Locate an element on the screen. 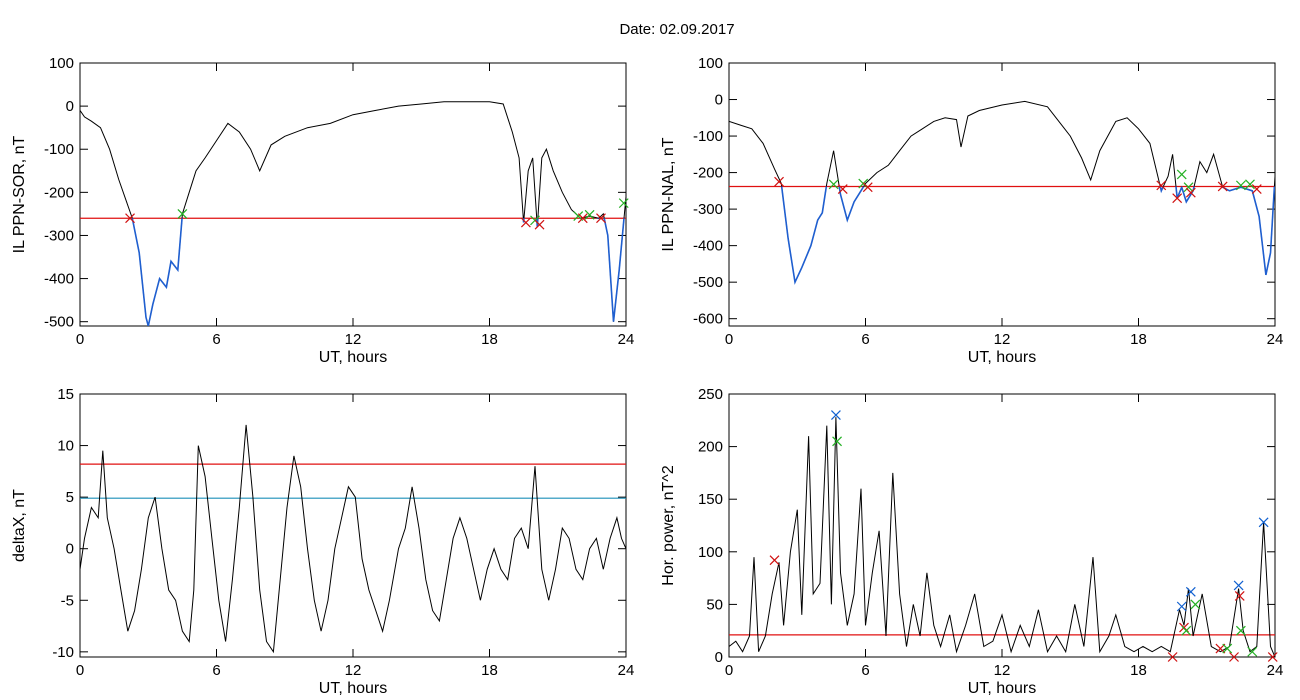 This screenshot has height=700, width=1300. y-tick-label: -10 is located at coordinates (63, 652).